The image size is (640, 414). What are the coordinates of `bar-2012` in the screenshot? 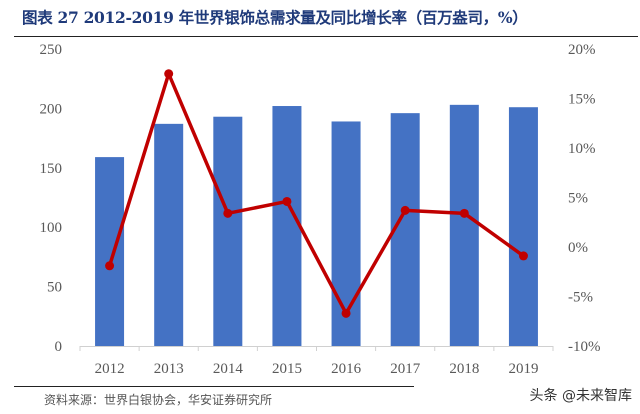 It's located at (110, 251).